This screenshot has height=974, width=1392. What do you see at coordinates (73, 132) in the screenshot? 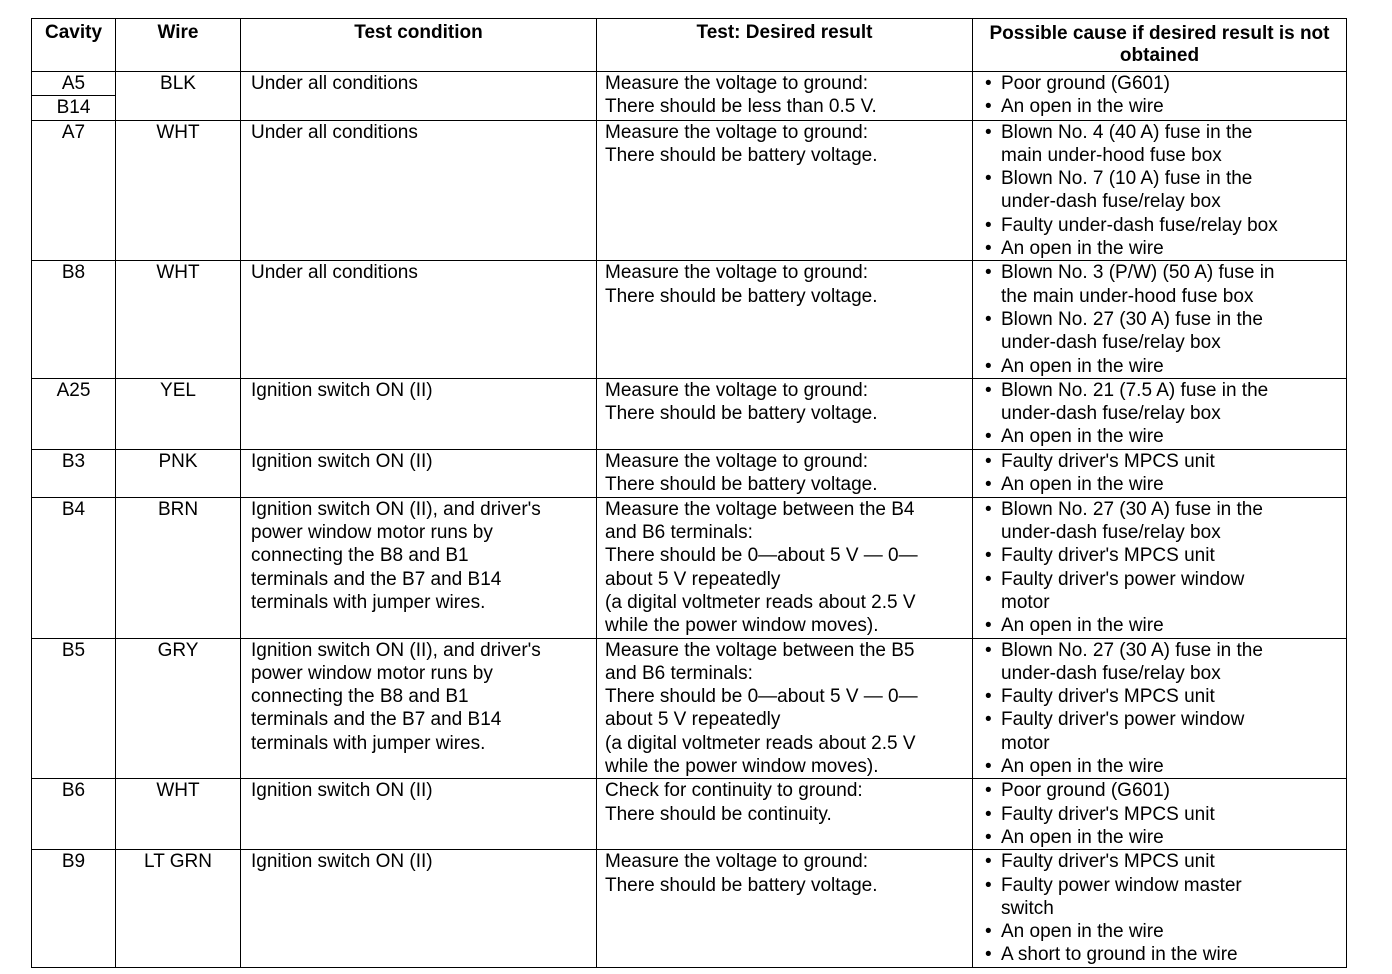
I see `cavity-value: A7` at bounding box center [73, 132].